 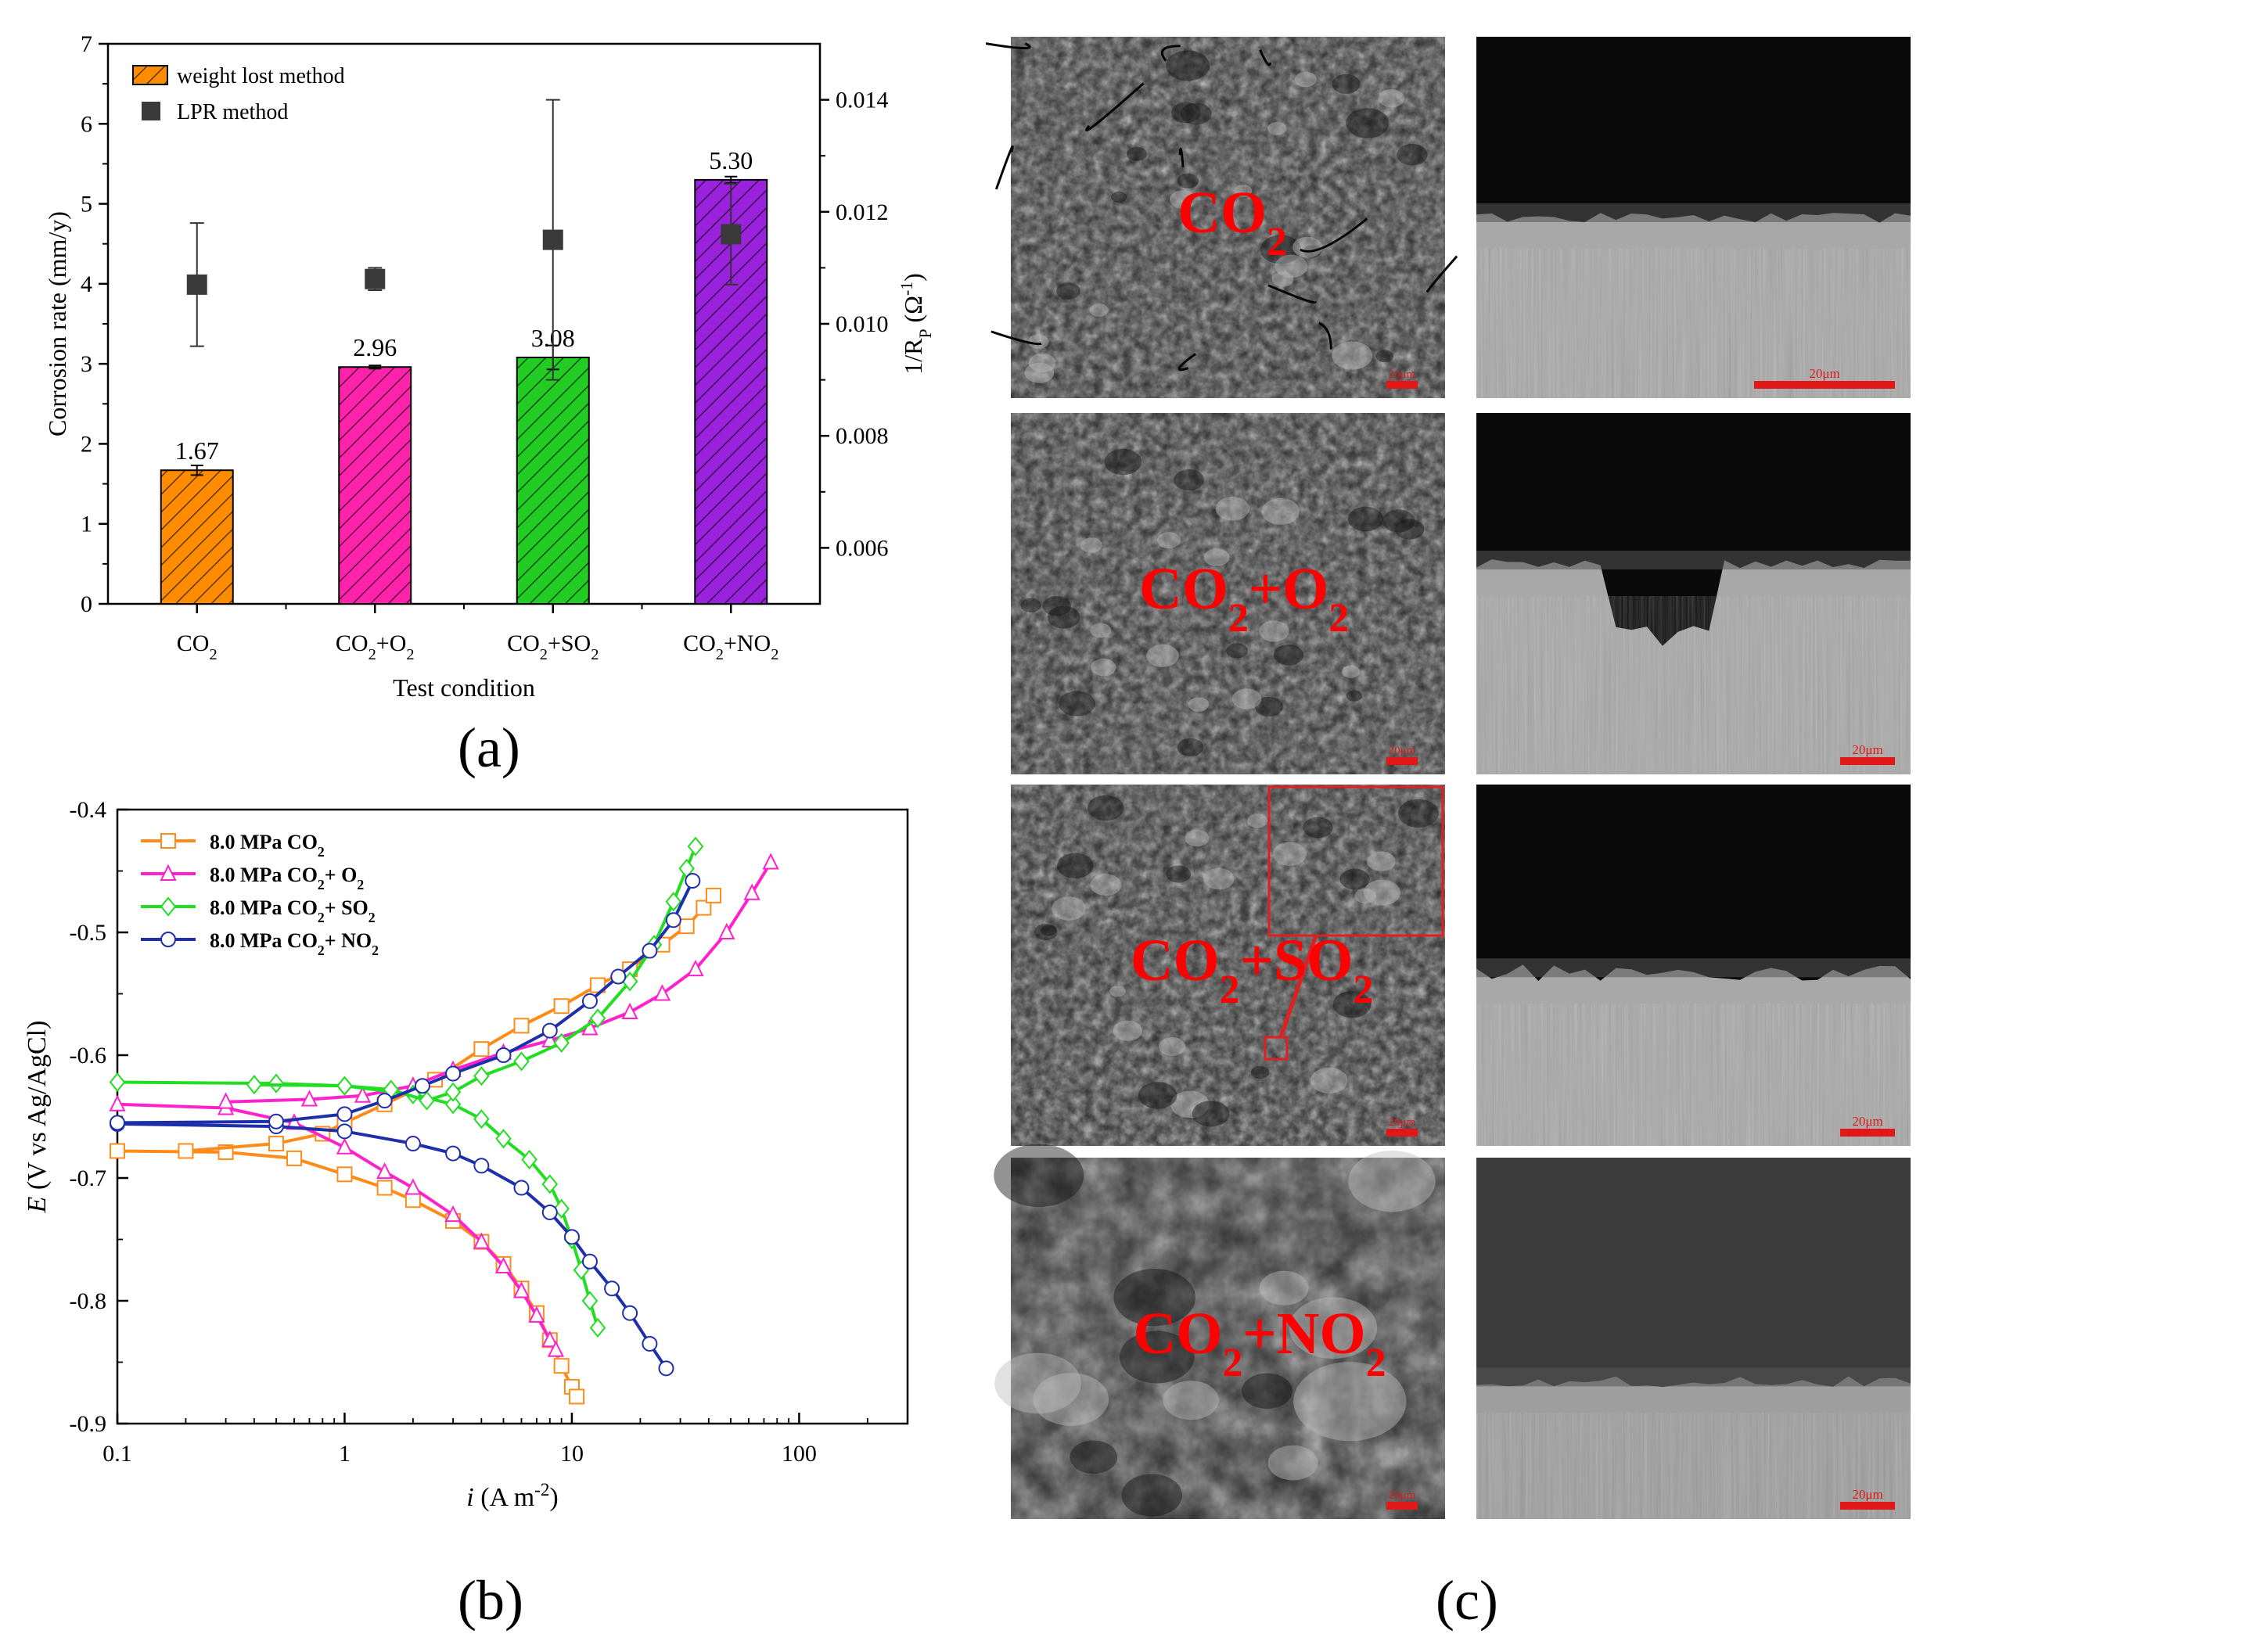 I want to click on panel-c-label: (c), so click(x=1467, y=1600).